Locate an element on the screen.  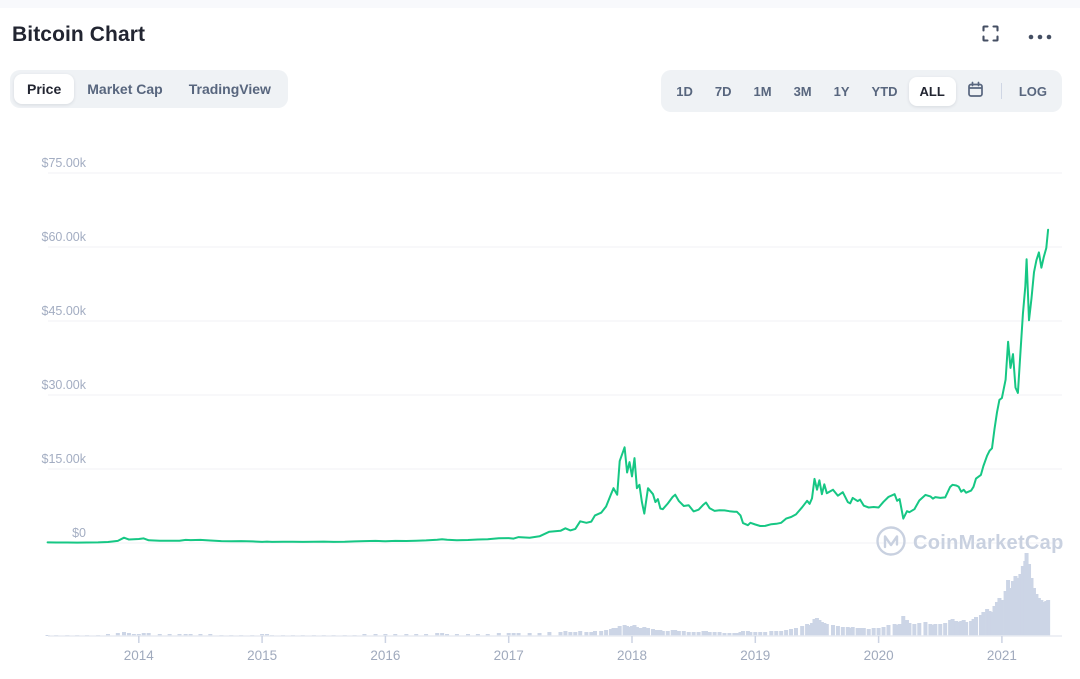
coinmarketcap-watermark: CoinMarketCap is located at coordinates (970, 541).